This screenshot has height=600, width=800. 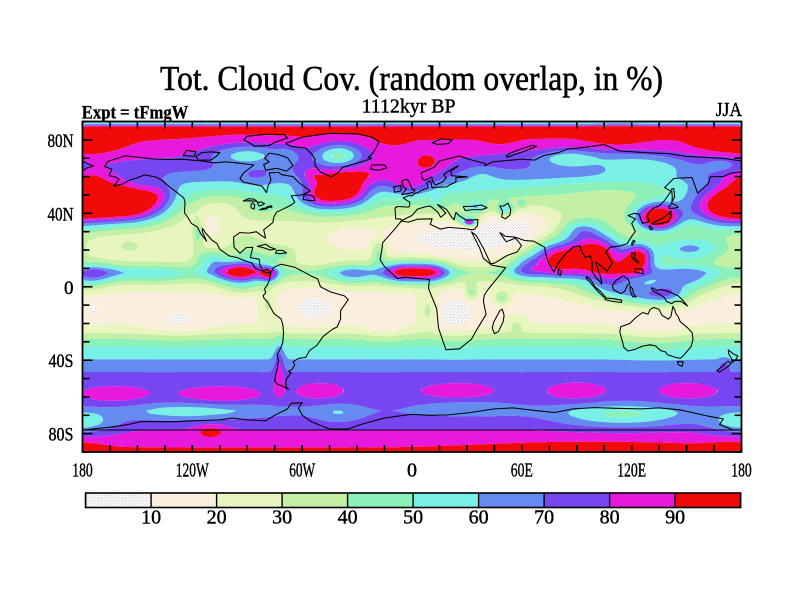 I want to click on svg-text: 30, so click(x=282, y=518).